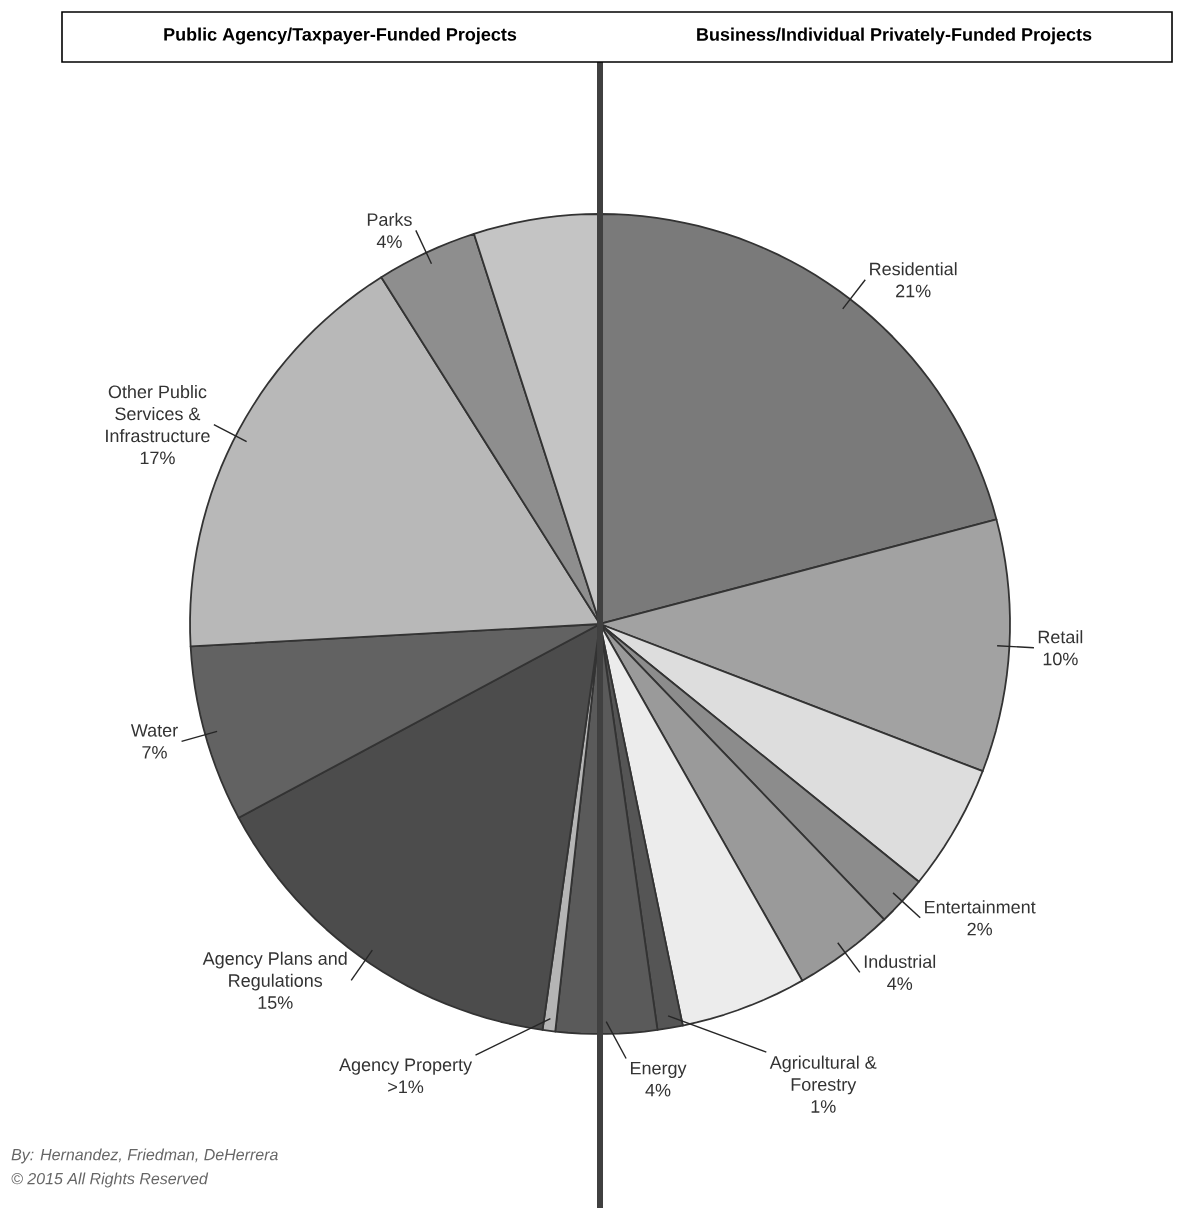 This screenshot has height=1208, width=1194. What do you see at coordinates (980, 929) in the screenshot?
I see `data-label: 2%` at bounding box center [980, 929].